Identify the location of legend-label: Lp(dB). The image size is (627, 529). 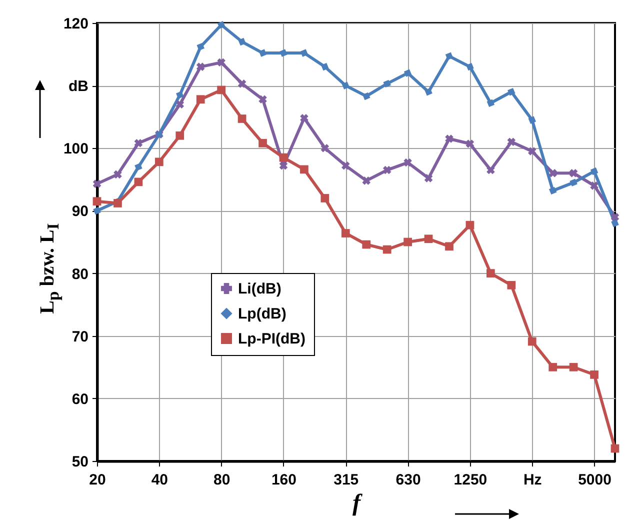
(262, 314).